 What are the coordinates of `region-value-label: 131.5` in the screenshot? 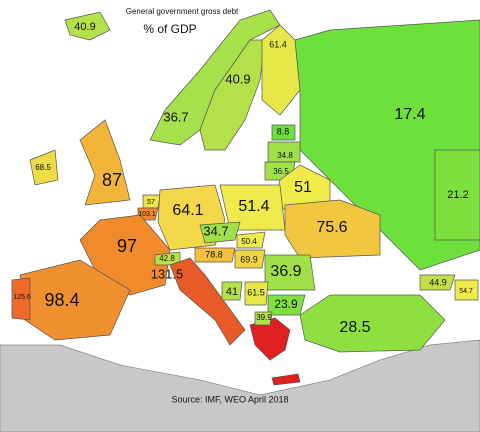 It's located at (167, 273).